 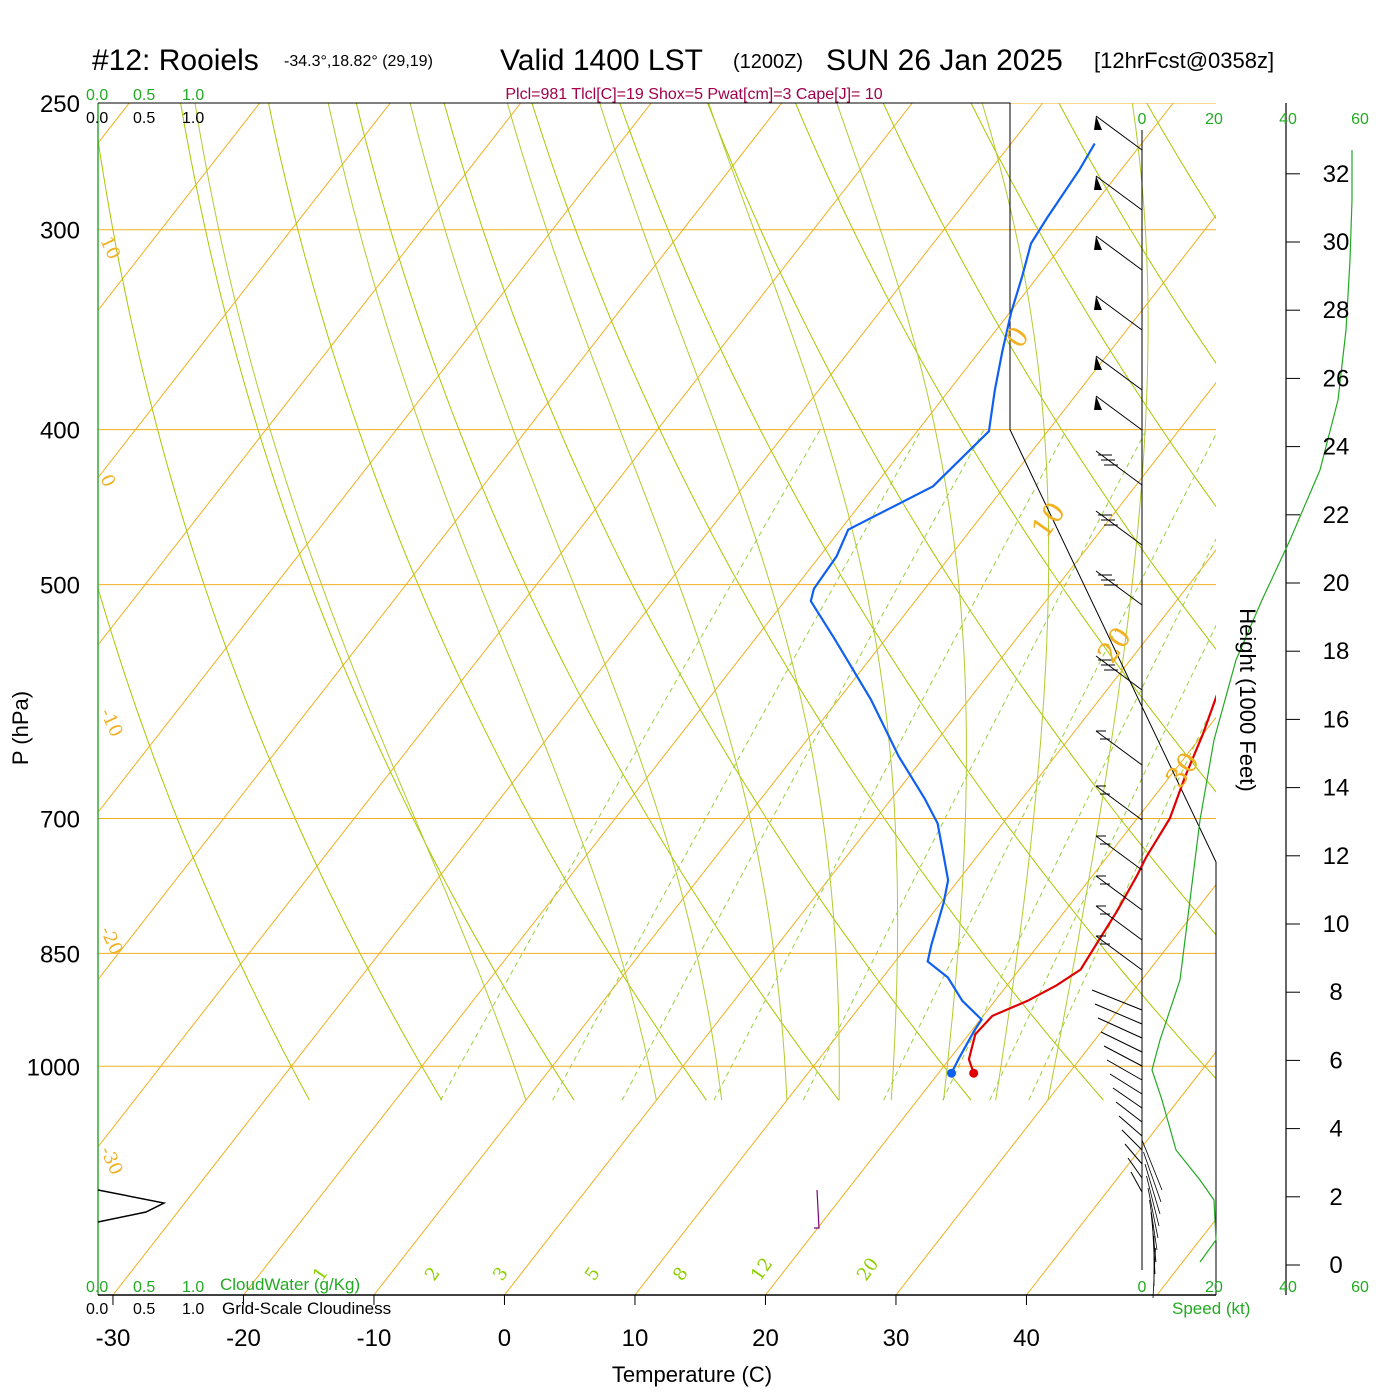 What do you see at coordinates (1288, 119) in the screenshot?
I see `speed-tick-top-2: 40` at bounding box center [1288, 119].